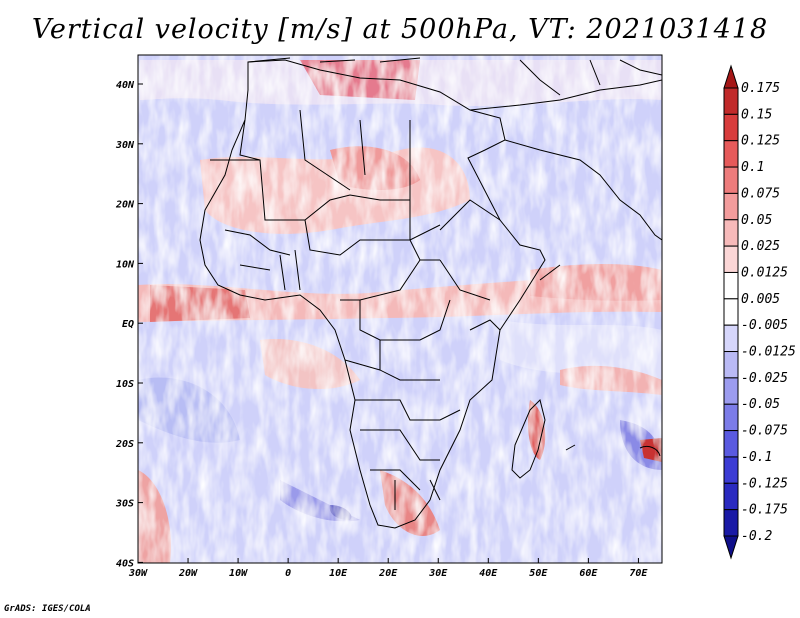 Image resolution: width=800 pixels, height=618 pixels. What do you see at coordinates (288, 573) in the screenshot?
I see `lon-tick-label: 0` at bounding box center [288, 573].